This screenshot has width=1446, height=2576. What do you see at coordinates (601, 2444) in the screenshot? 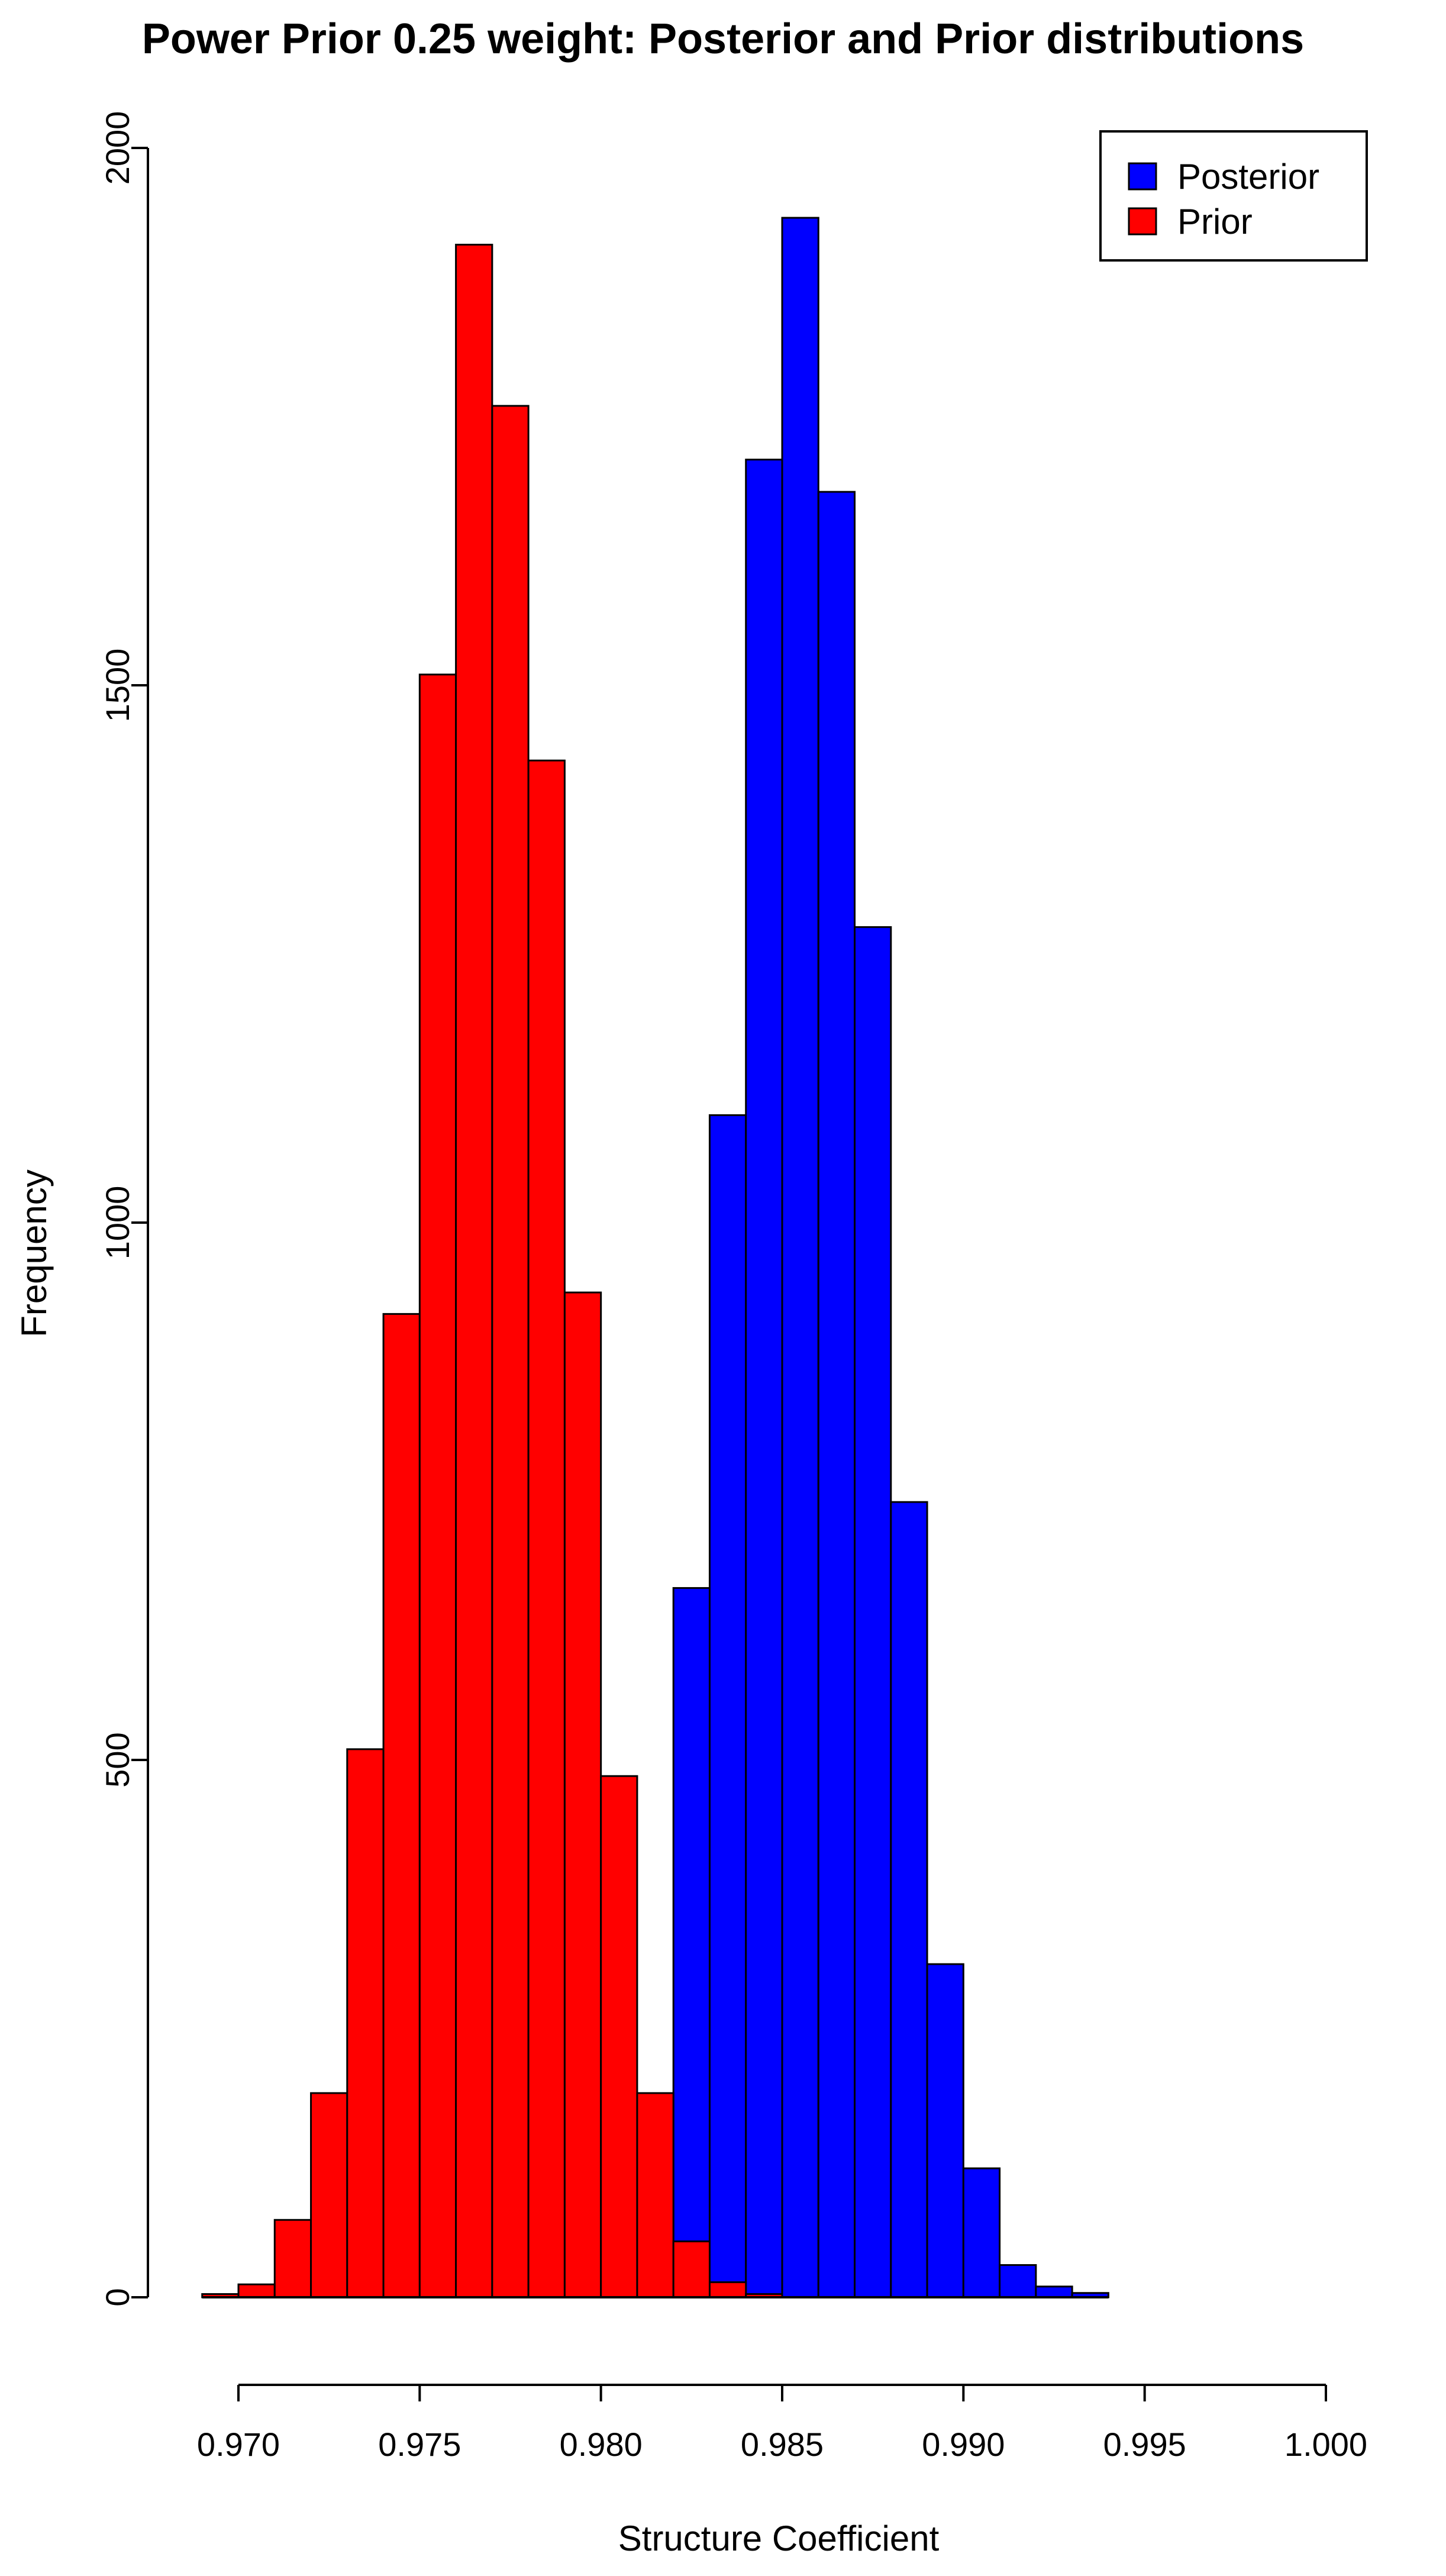
I see `x-tick-label: 0.980` at bounding box center [601, 2444].